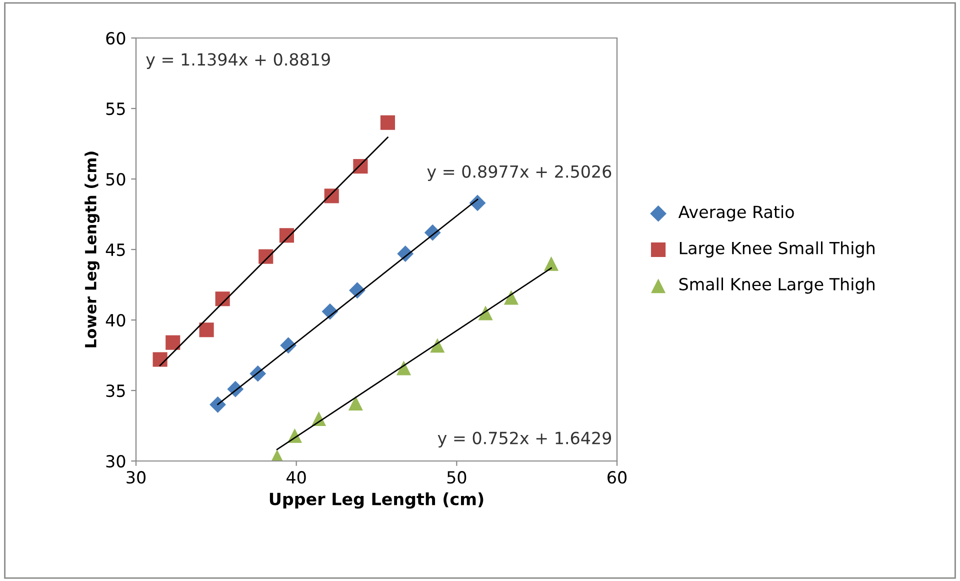 This screenshot has width=960, height=581. Describe the element at coordinates (525, 440) in the screenshot. I see `annotation: y = 0.752x + 1.6429` at that location.